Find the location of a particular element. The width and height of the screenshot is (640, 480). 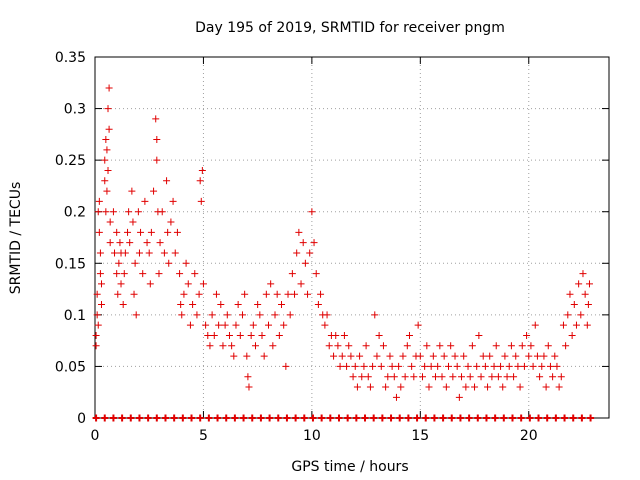

x-tick-label: 0 is located at coordinates (95, 436).